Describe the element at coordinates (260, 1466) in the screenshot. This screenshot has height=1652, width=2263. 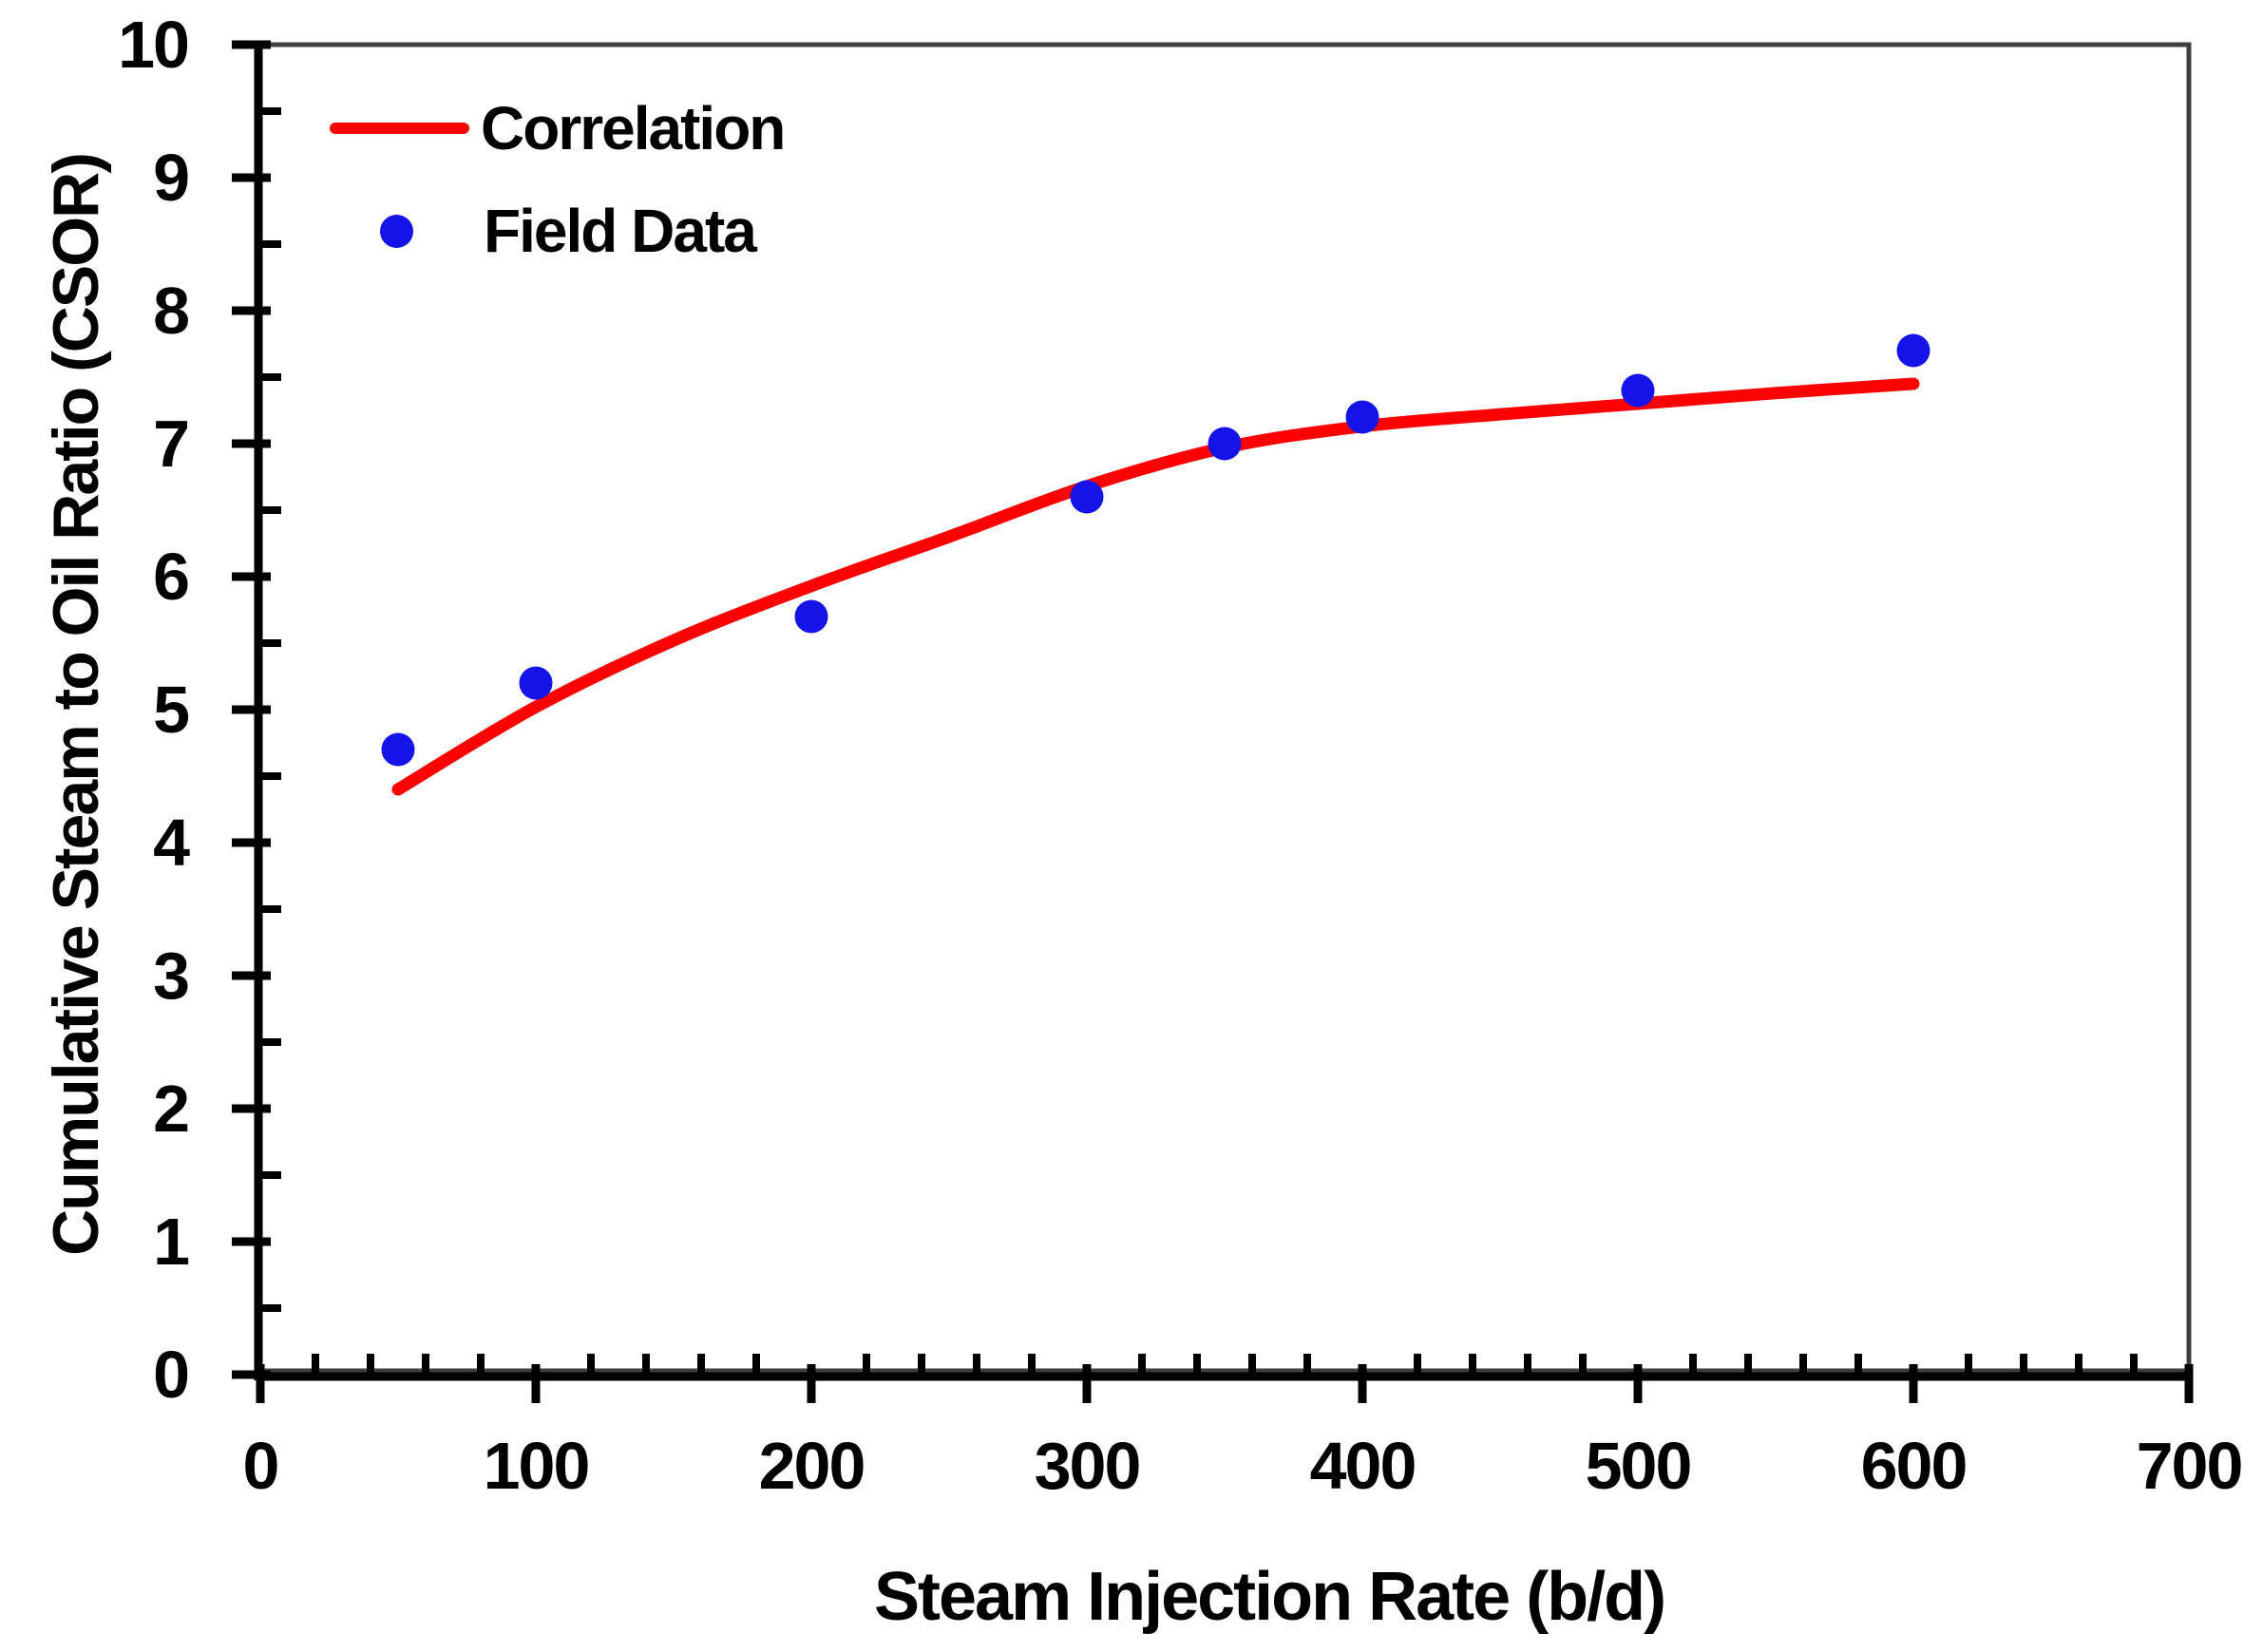
I see `x-tick-label: 0` at that location.